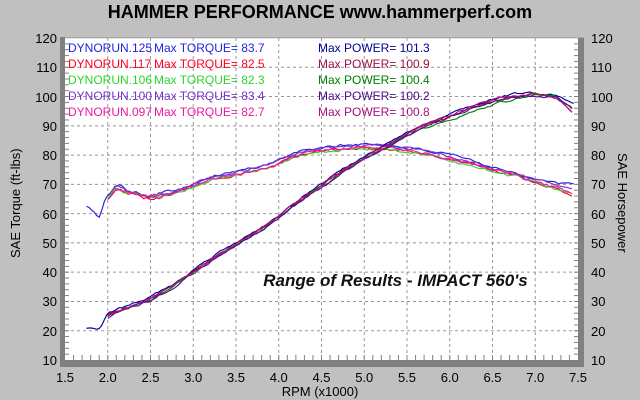  Describe the element at coordinates (598, 243) in the screenshot. I see `y-tick-label-right: 50` at that location.